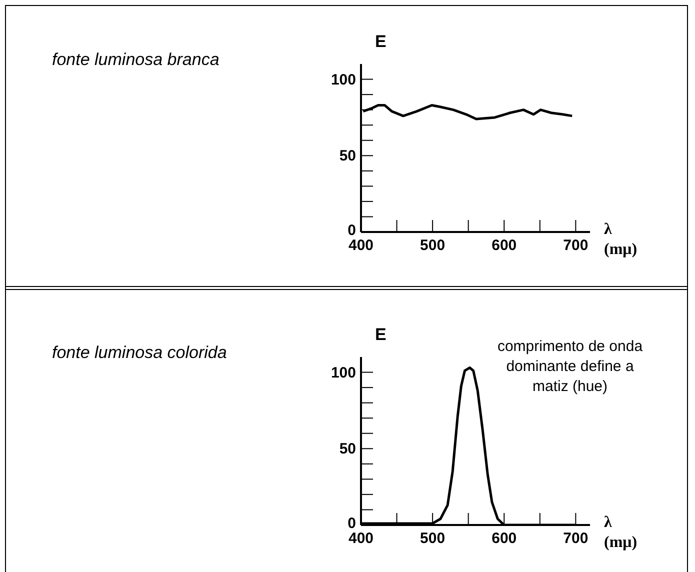 The image size is (695, 572). What do you see at coordinates (136, 60) in the screenshot?
I see `source-note: fonte luminosa branca` at bounding box center [136, 60].